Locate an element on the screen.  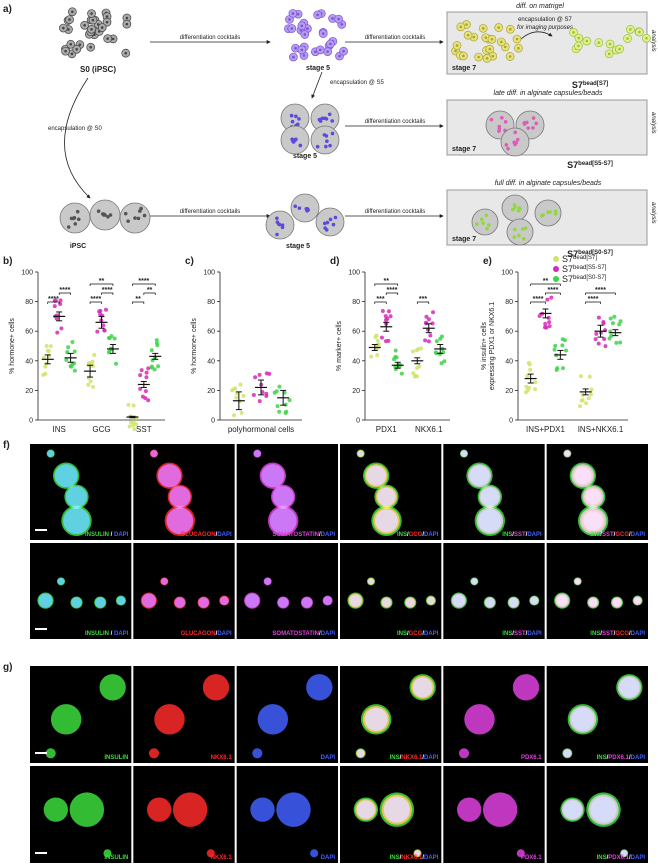
channel-label: INSULIN is located at coordinates (116, 858).